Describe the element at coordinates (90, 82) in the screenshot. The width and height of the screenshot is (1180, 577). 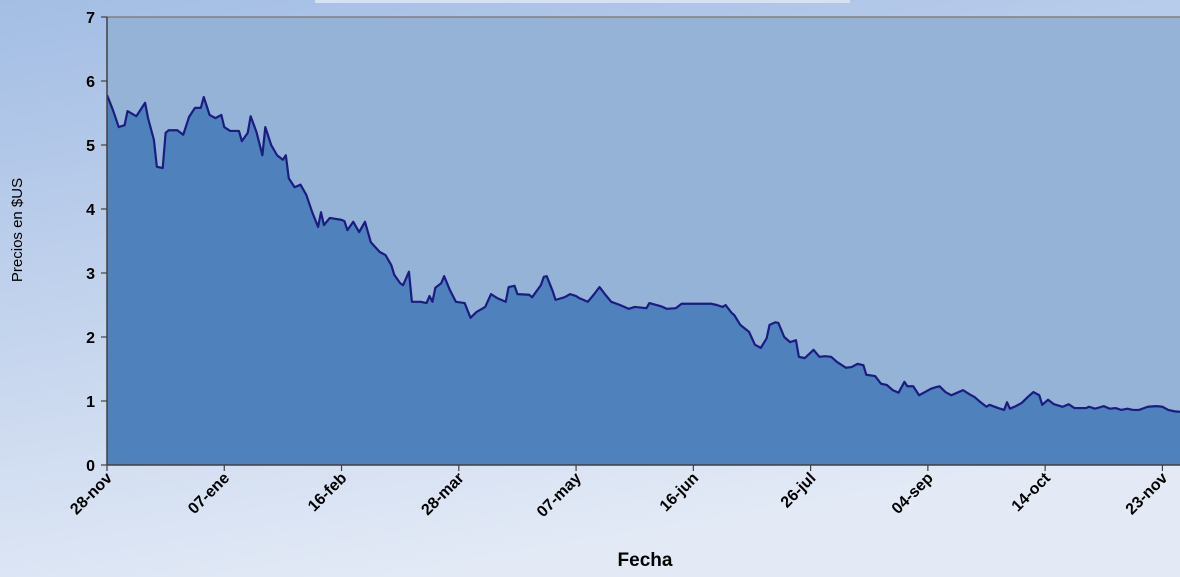
I see `y-tick-label: 6` at that location.